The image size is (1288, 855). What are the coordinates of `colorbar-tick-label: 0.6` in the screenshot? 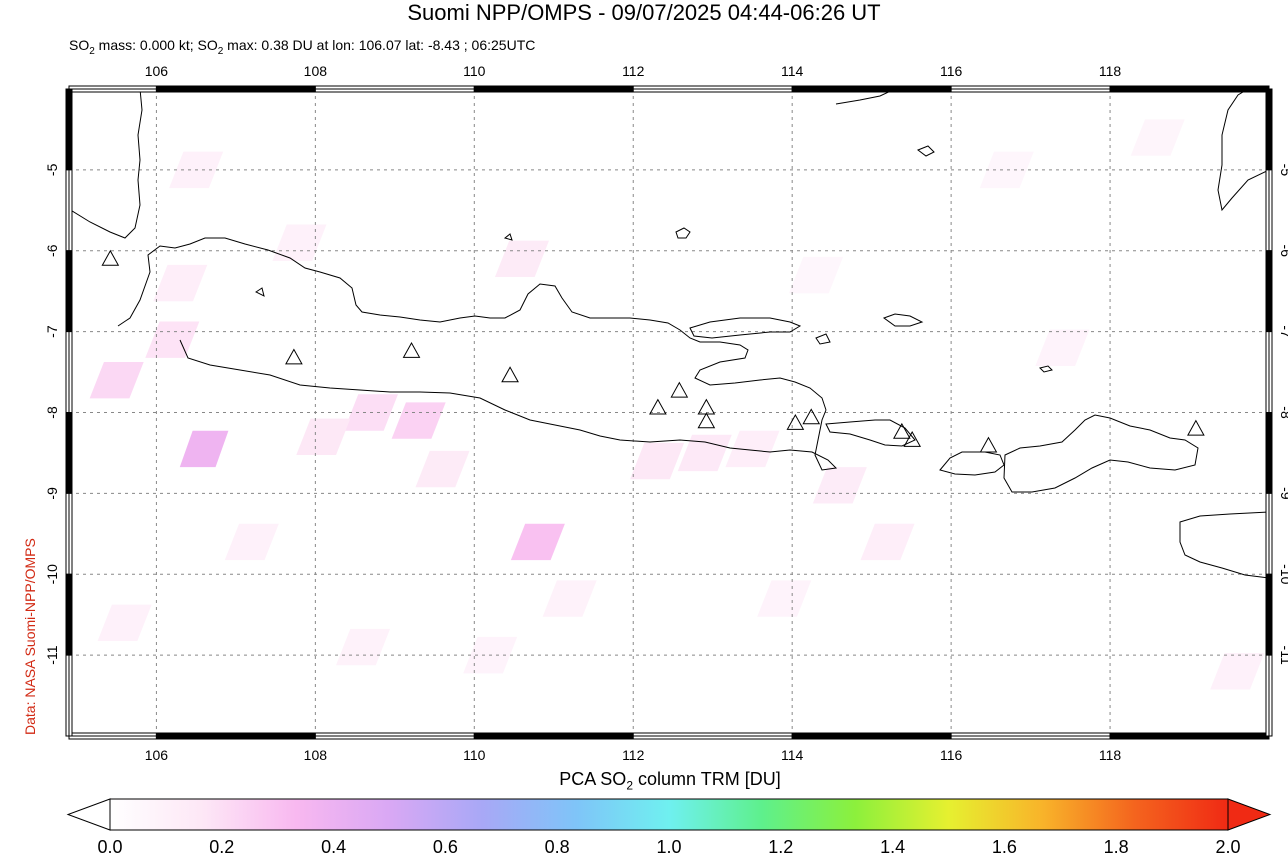 It's located at (445, 846).